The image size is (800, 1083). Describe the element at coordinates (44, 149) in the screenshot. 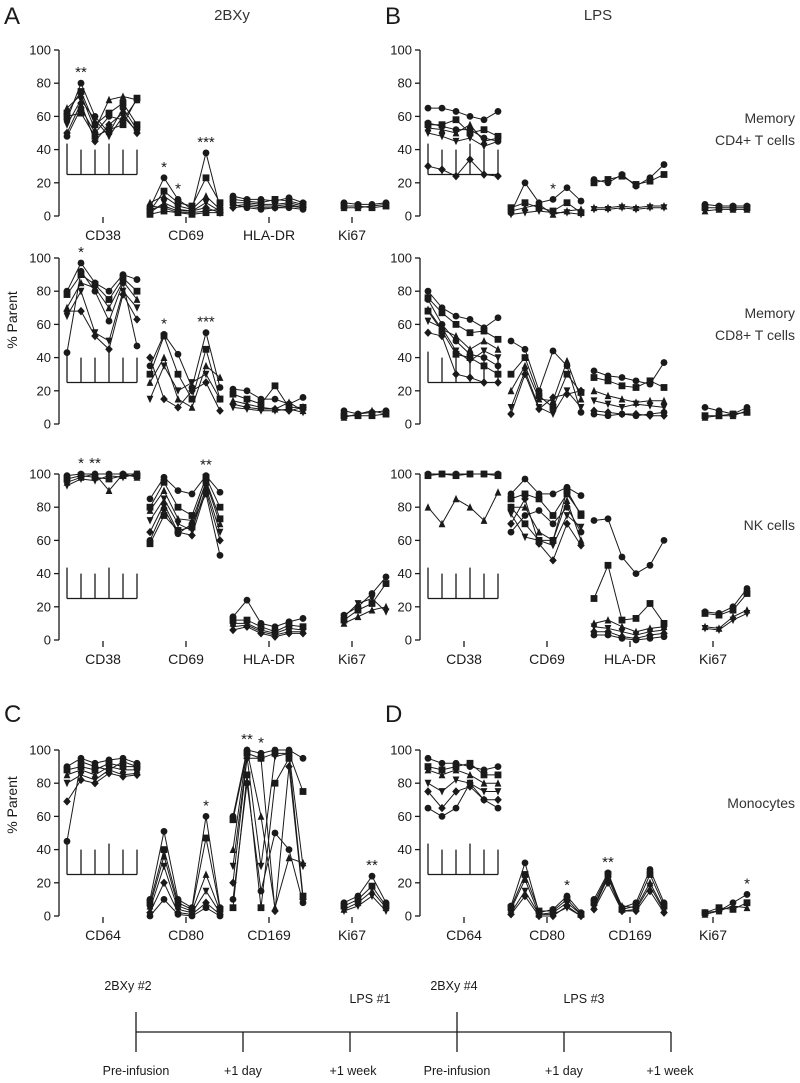

I see `y-tick-label: 40` at that location.